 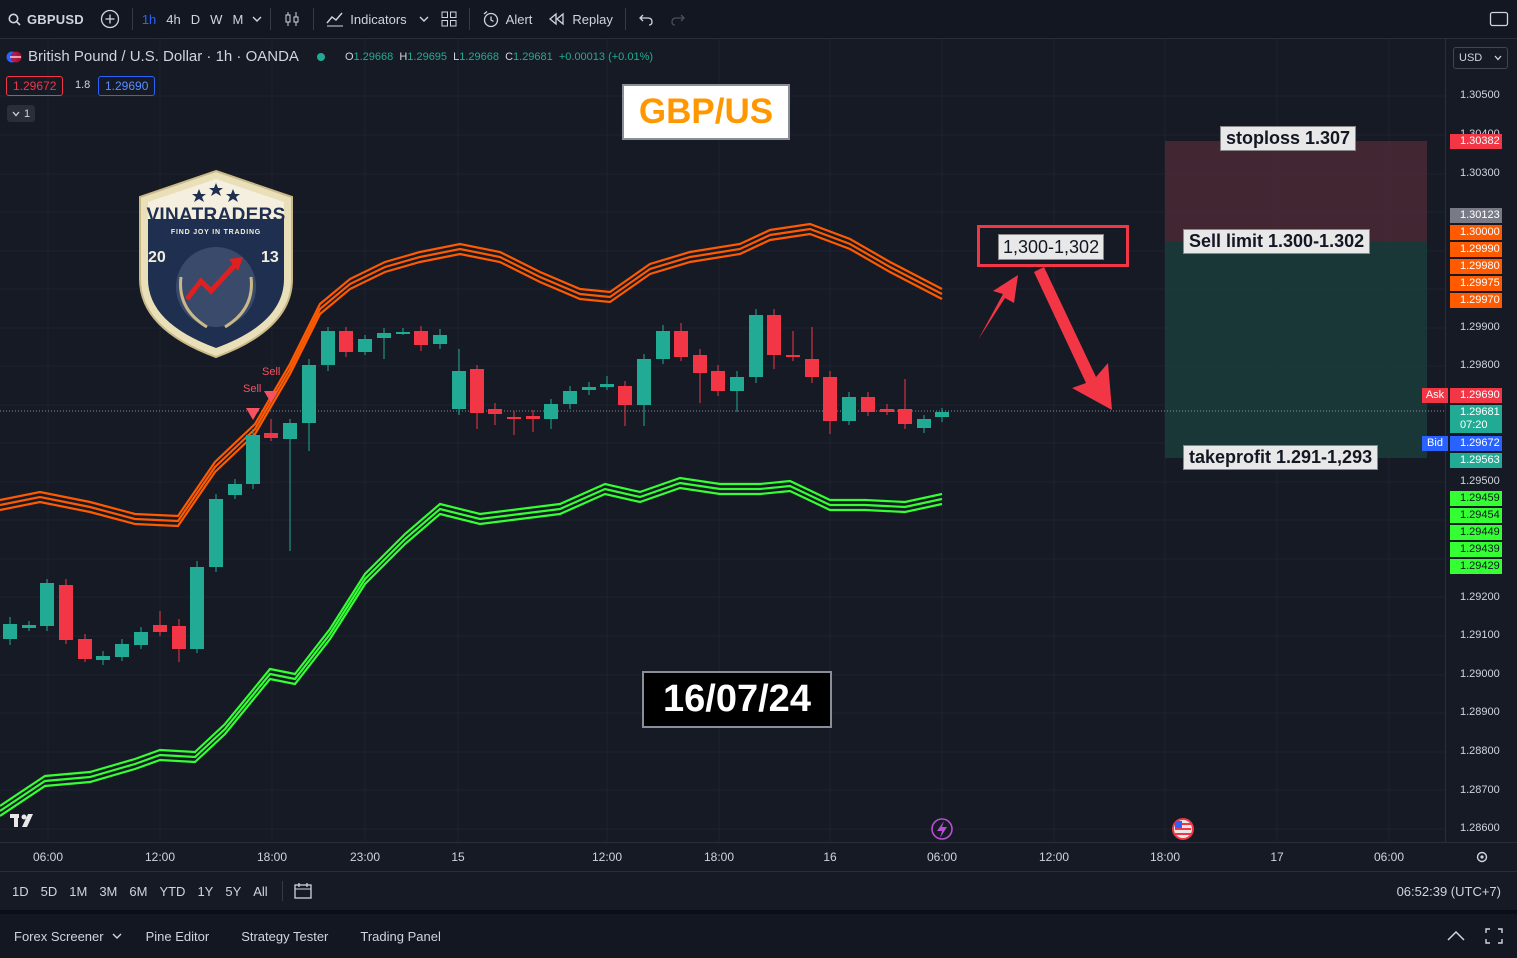 What do you see at coordinates (14, 19) in the screenshot?
I see `search-icon` at bounding box center [14, 19].